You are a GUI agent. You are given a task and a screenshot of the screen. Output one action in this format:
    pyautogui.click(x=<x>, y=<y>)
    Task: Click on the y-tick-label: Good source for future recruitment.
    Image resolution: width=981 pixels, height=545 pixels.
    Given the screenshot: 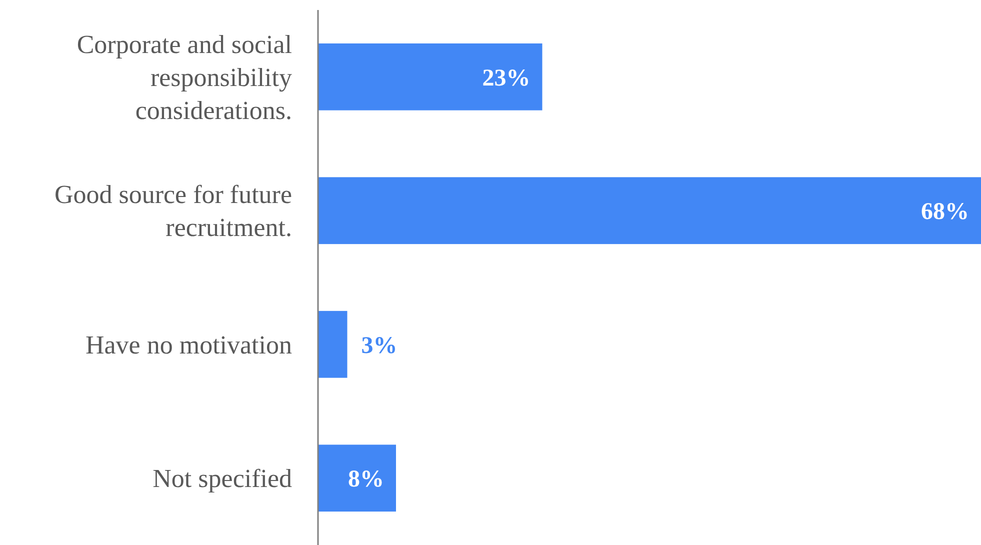 What is the action you would take?
    pyautogui.click(x=173, y=211)
    